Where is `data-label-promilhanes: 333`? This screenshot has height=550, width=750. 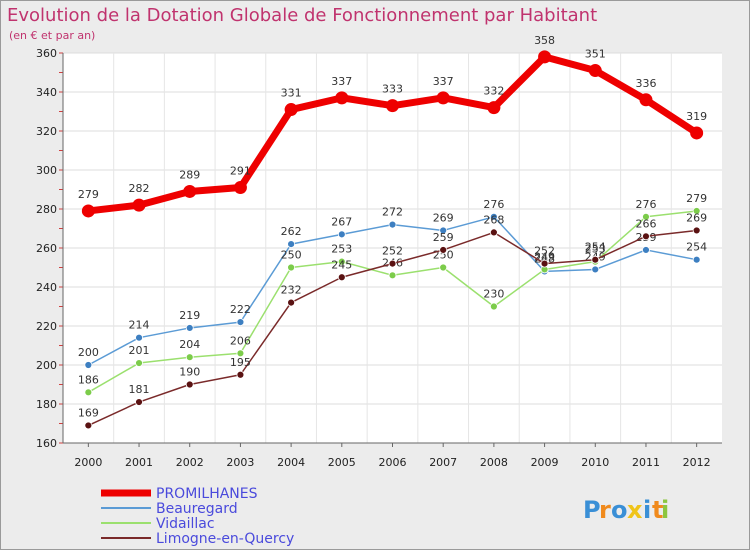
data-label-promilhanes: 333 is located at coordinates (392, 89).